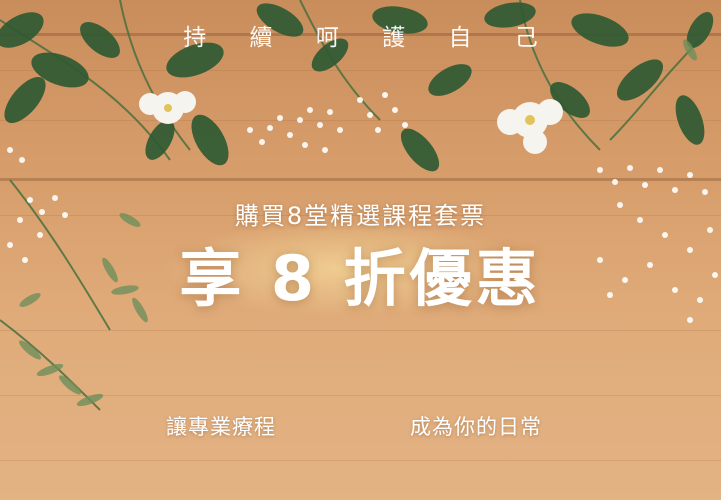 This screenshot has height=500, width=721. What do you see at coordinates (360, 278) in the screenshot?
I see `promo-headline: 享 8 折優惠` at bounding box center [360, 278].